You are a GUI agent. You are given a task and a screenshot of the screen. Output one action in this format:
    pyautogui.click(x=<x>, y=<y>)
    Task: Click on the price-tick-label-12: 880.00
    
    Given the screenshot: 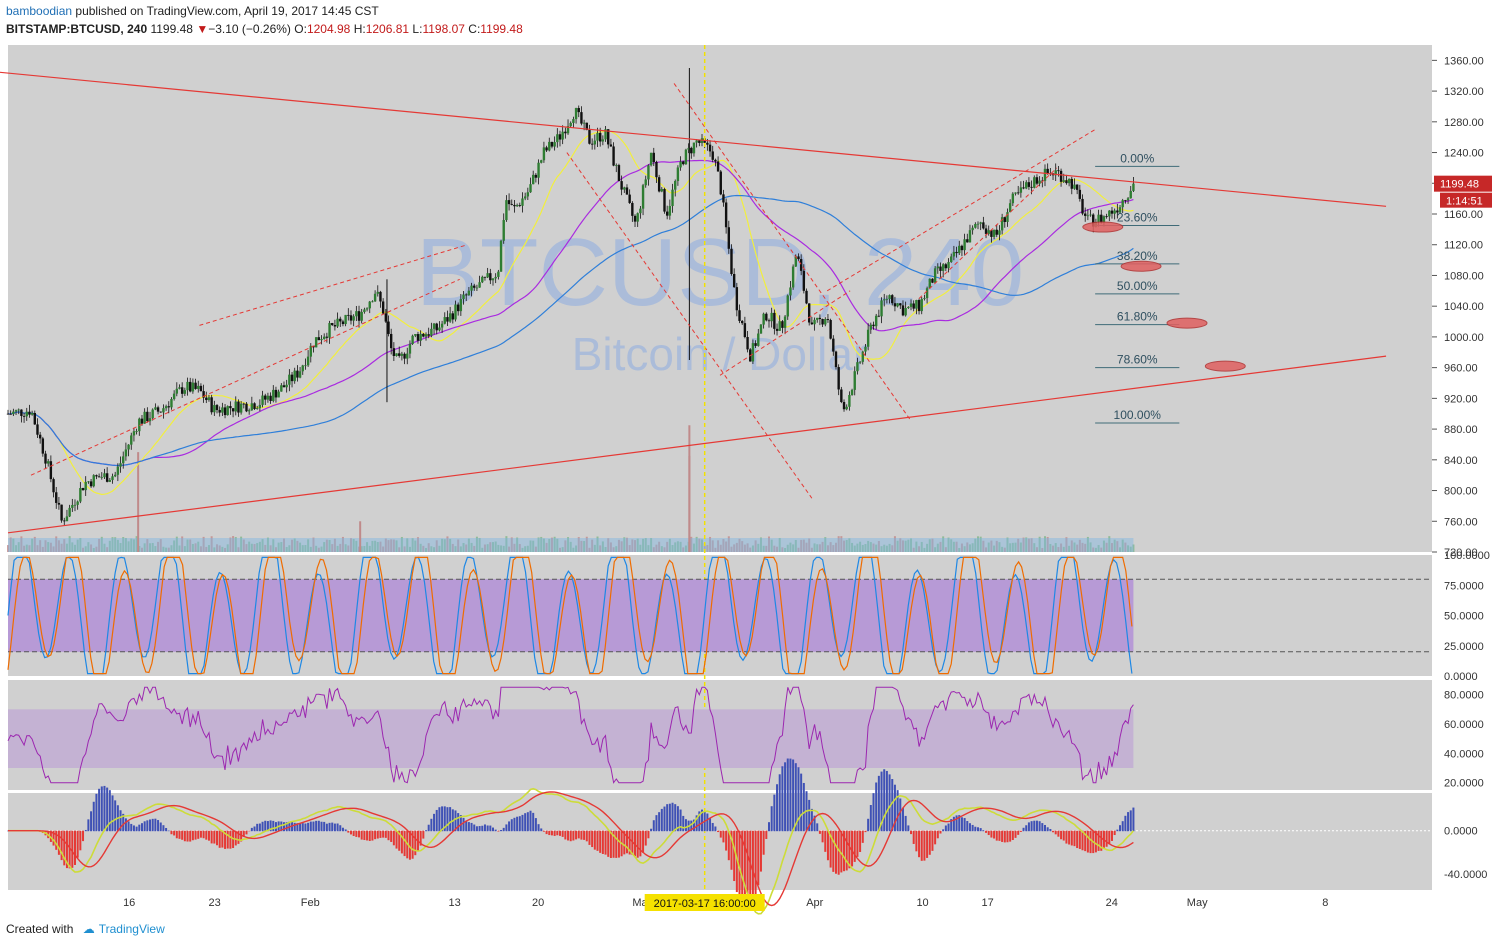 What is the action you would take?
    pyautogui.click(x=1461, y=430)
    